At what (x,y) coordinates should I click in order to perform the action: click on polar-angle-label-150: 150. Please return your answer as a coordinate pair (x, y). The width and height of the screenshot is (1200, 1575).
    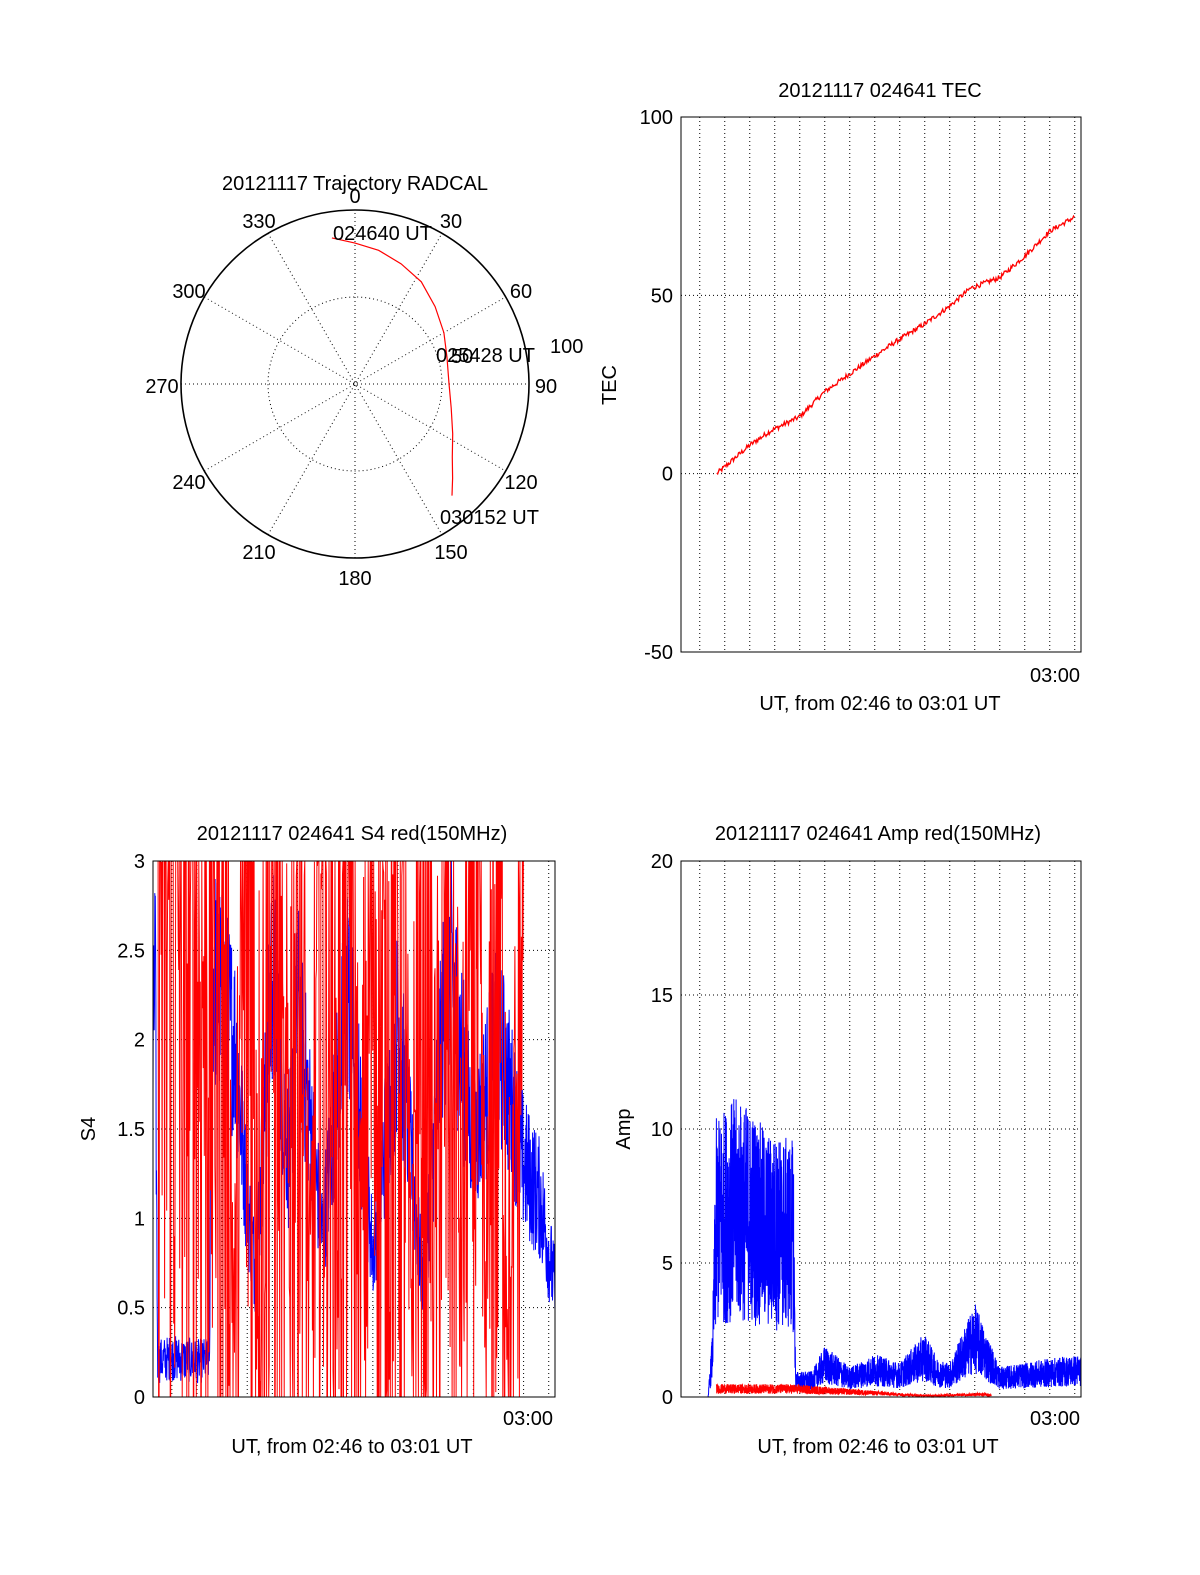
    Looking at the image, I should click on (450, 553).